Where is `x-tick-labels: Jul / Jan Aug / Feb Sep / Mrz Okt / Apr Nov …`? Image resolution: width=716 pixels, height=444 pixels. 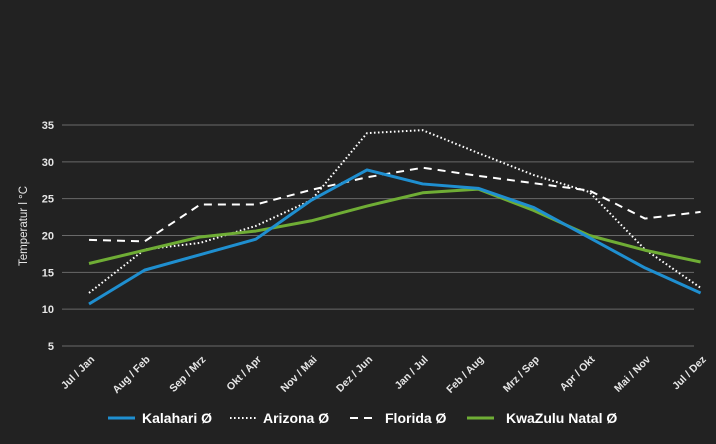
x-tick-labels: Jul / Jan Aug / Feb Sep / Mrz Okt / Apr Nov … is located at coordinates (384, 374).